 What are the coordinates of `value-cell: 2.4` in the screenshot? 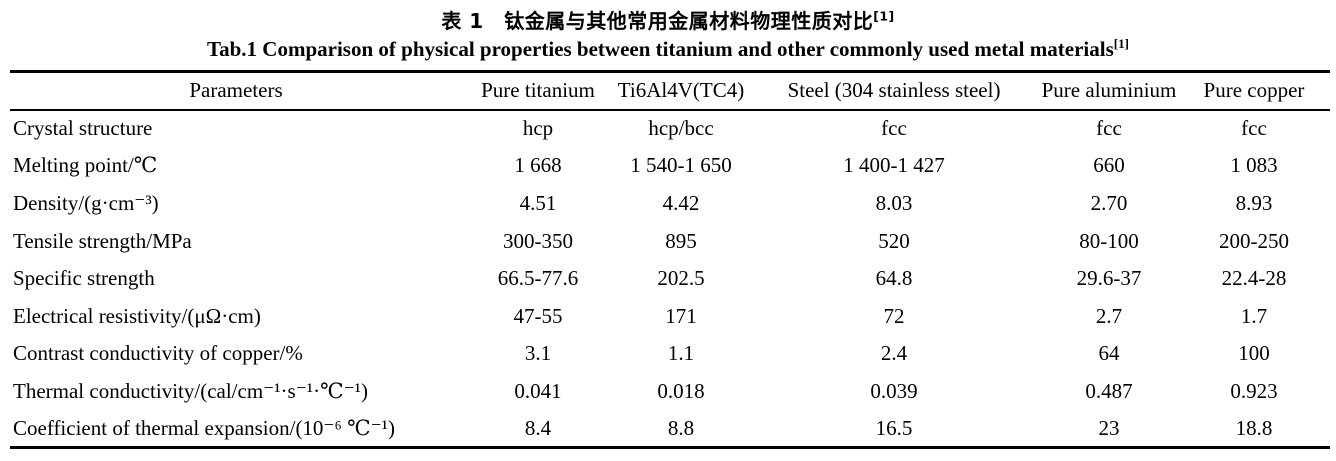 It's located at (894, 353).